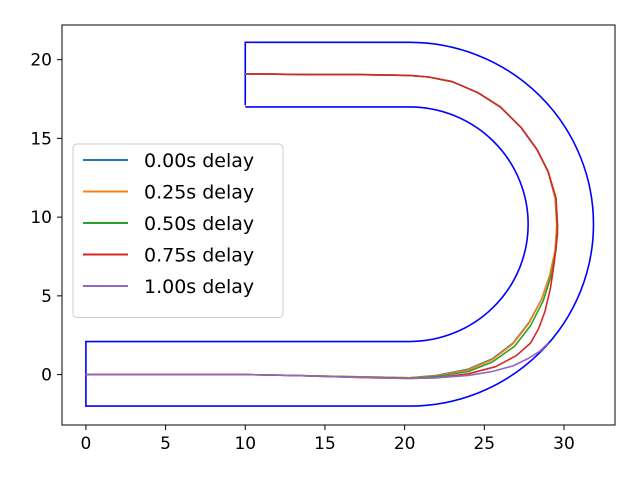  I want to click on x-axis-ticks: 0 5 10 15 20 25 30, so click(327, 439).